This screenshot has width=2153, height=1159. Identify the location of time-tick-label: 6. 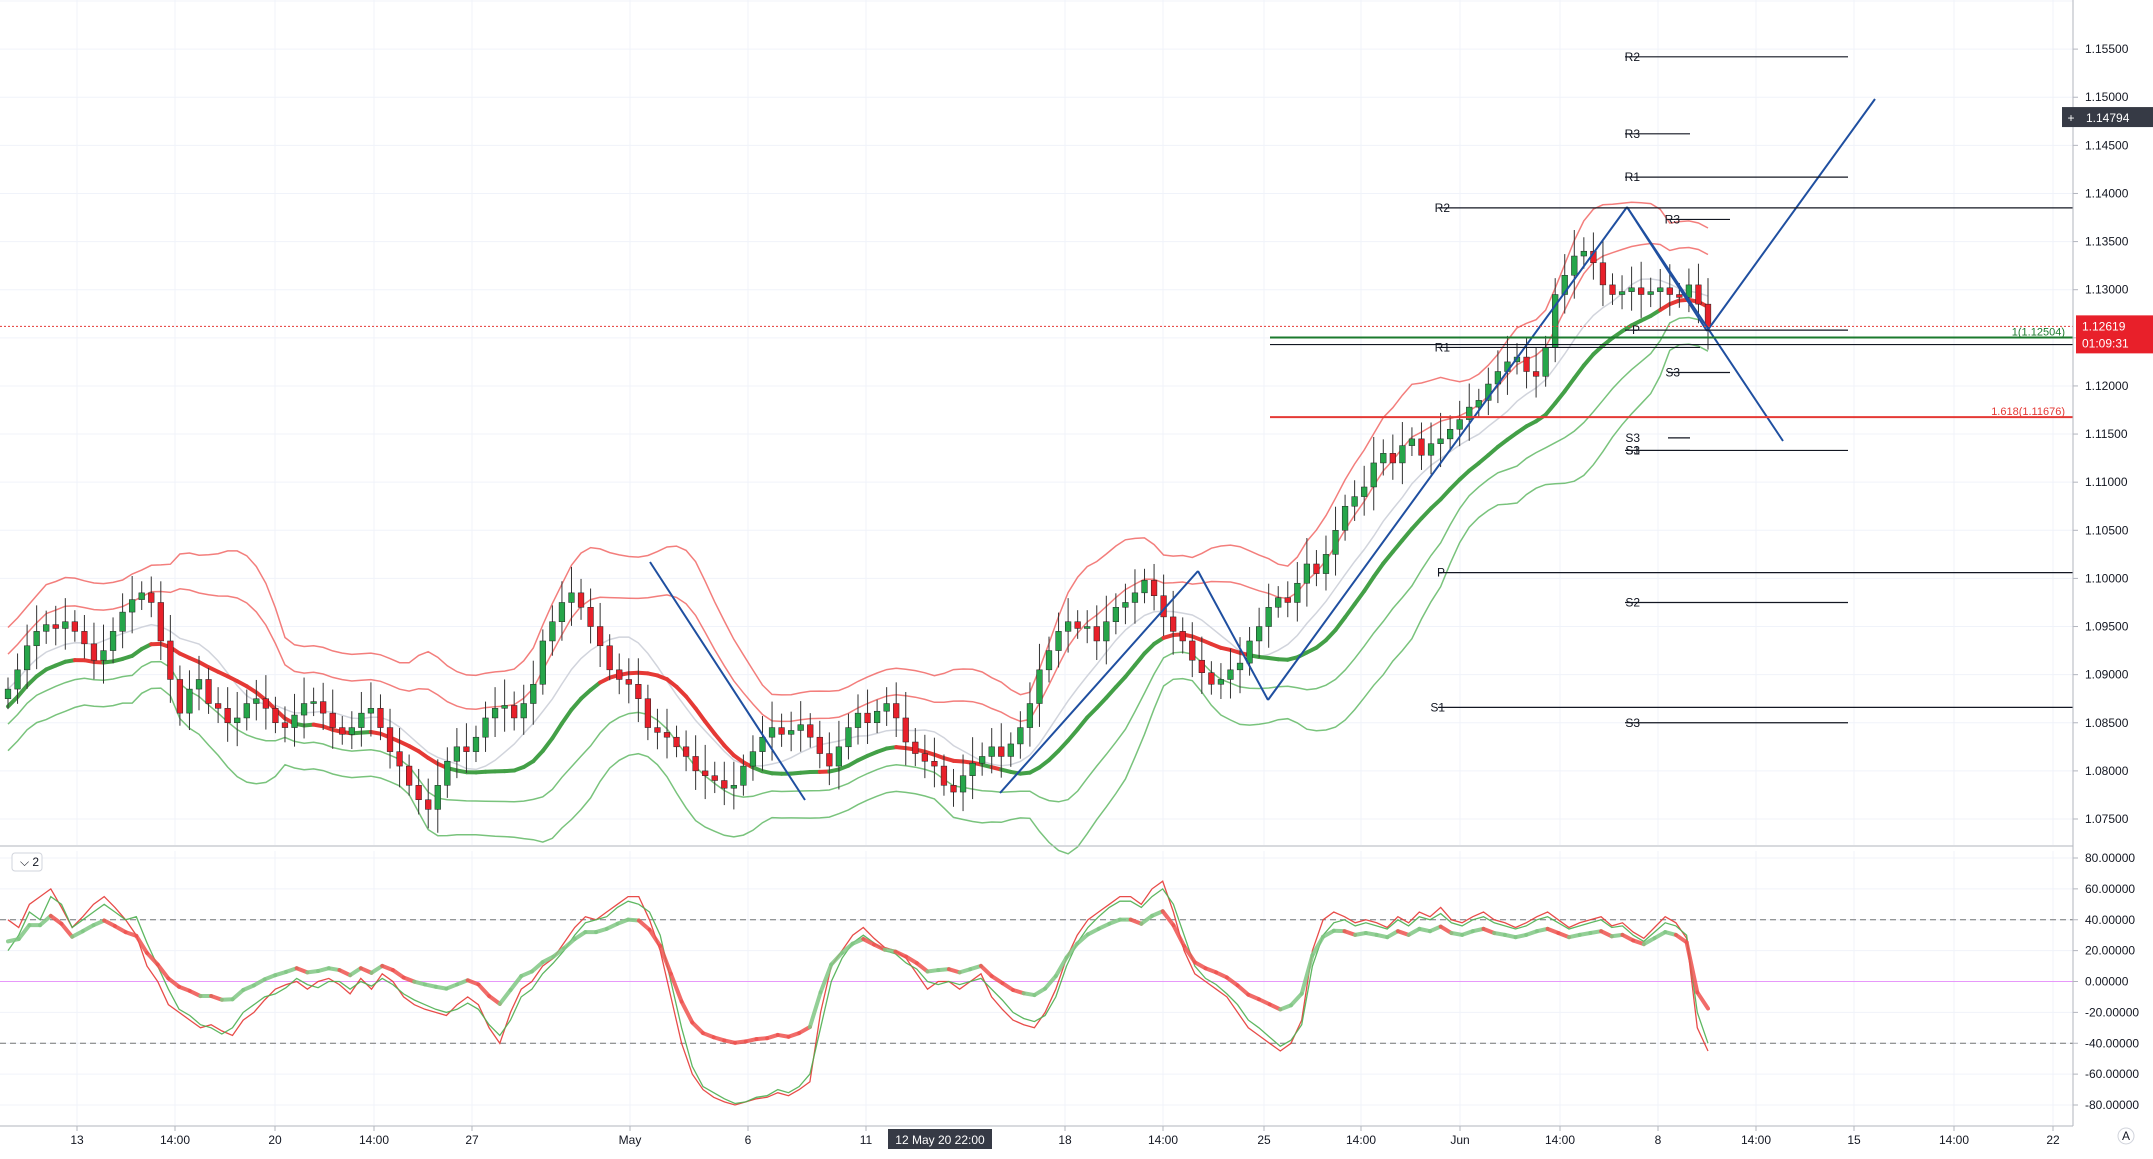
(748, 1140).